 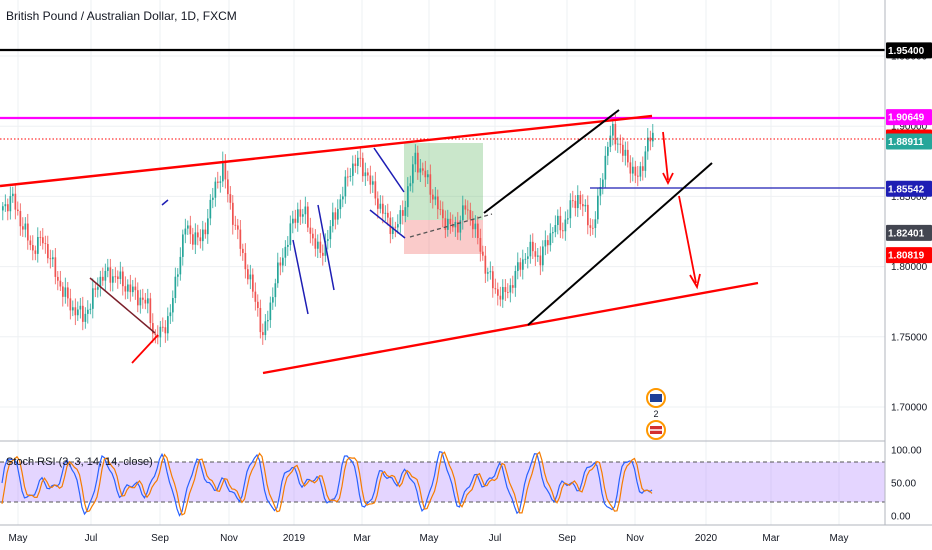 I want to click on rising-wedge-lower, so click(x=620, y=244).